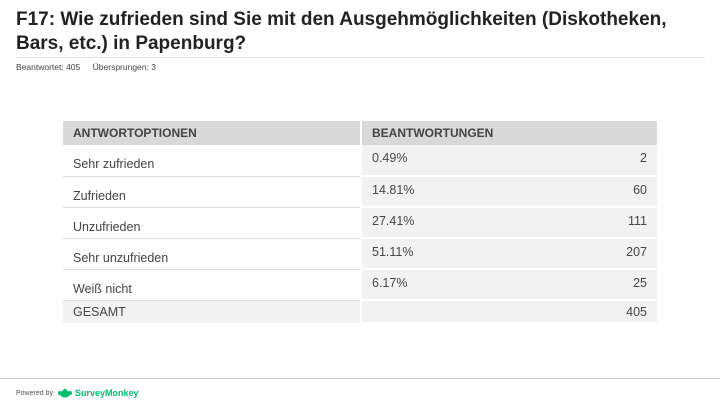 The width and height of the screenshot is (720, 405). What do you see at coordinates (579, 254) in the screenshot?
I see `row-count: 207` at bounding box center [579, 254].